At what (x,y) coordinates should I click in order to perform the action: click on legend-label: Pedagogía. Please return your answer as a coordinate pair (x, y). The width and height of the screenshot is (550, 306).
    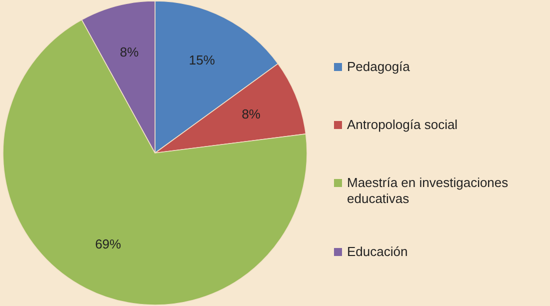
    Looking at the image, I should click on (379, 66).